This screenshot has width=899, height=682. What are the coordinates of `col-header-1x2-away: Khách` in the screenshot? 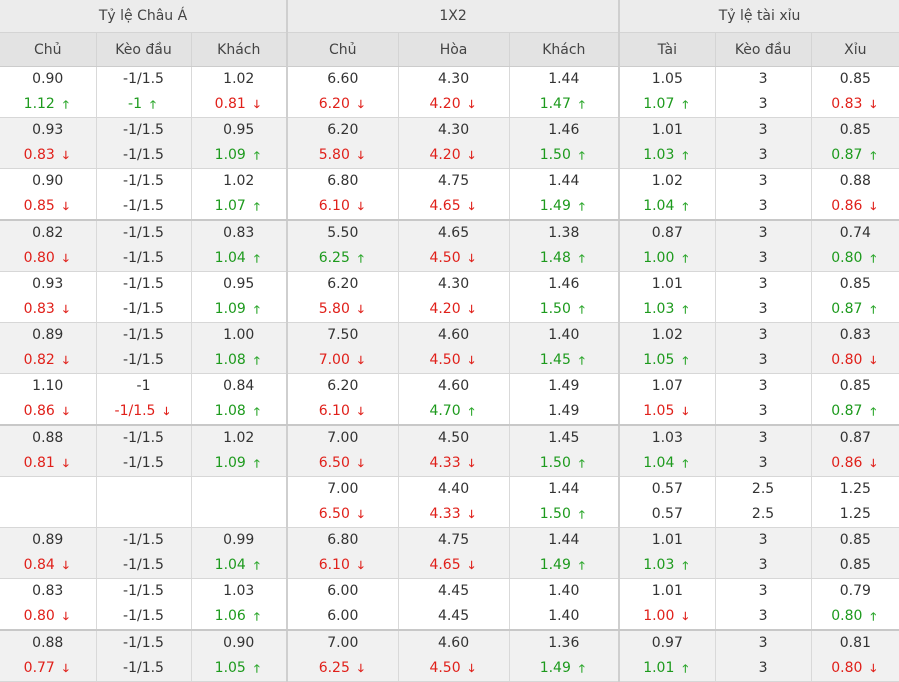 It's located at (565, 49).